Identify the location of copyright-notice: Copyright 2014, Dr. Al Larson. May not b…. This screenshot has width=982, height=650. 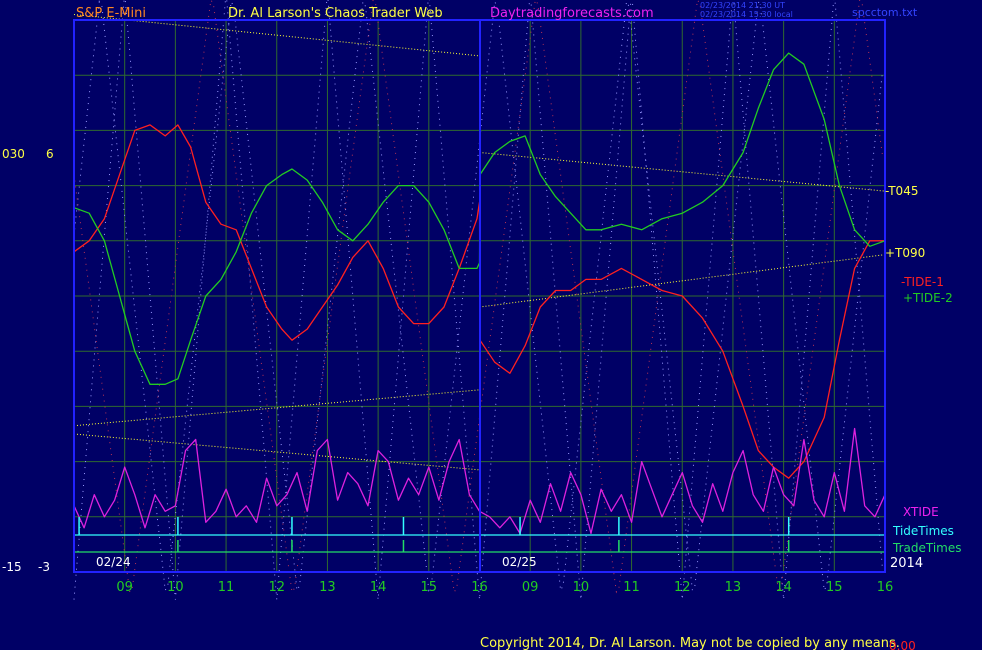
(690, 643).